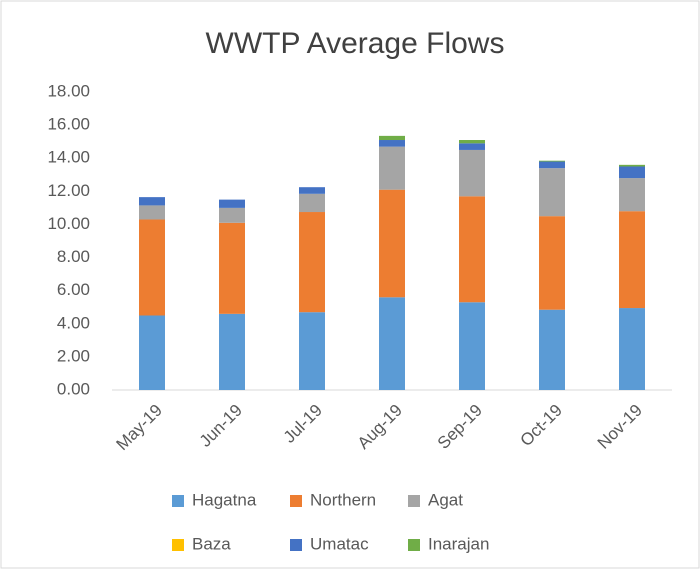 The image size is (700, 569). What do you see at coordinates (73, 289) in the screenshot?
I see `y-tick-label: 6.00` at bounding box center [73, 289].